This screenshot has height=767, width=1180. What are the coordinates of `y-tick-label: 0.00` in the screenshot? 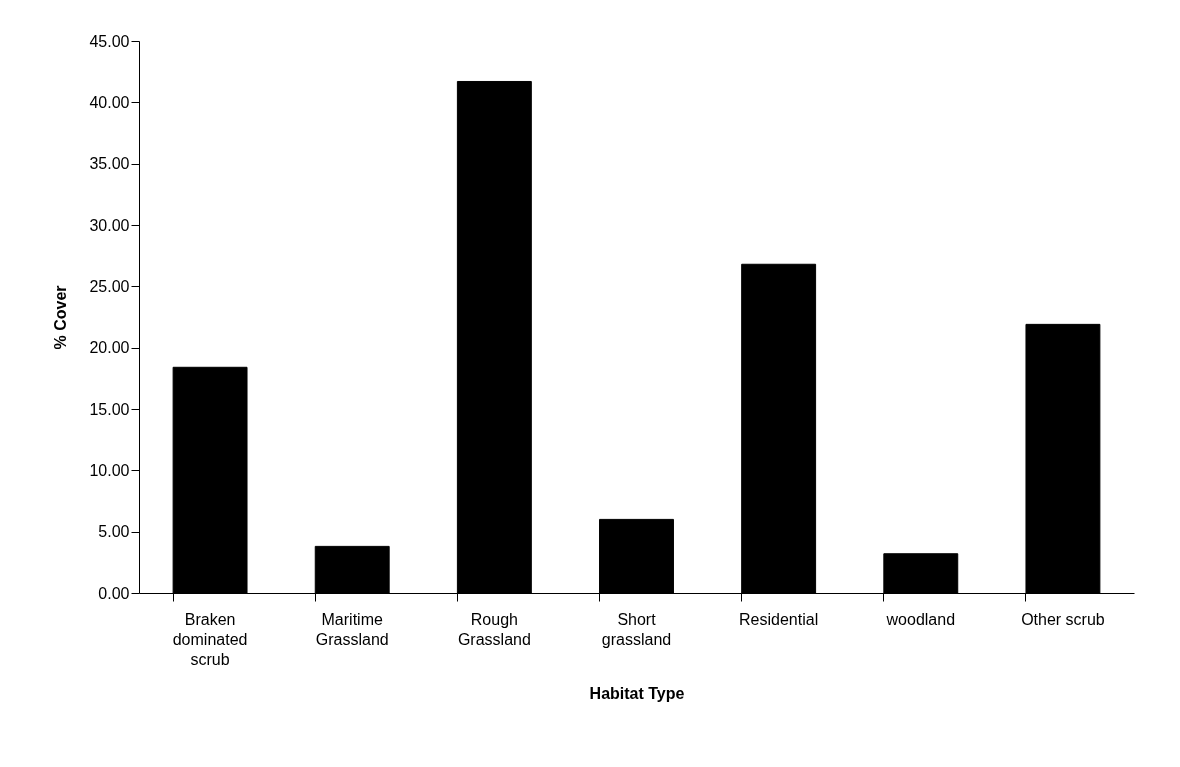 It's located at (114, 593).